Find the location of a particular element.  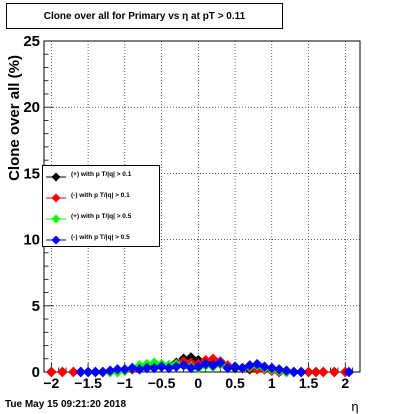

x-tick-label: −2 is located at coordinates (51, 383).